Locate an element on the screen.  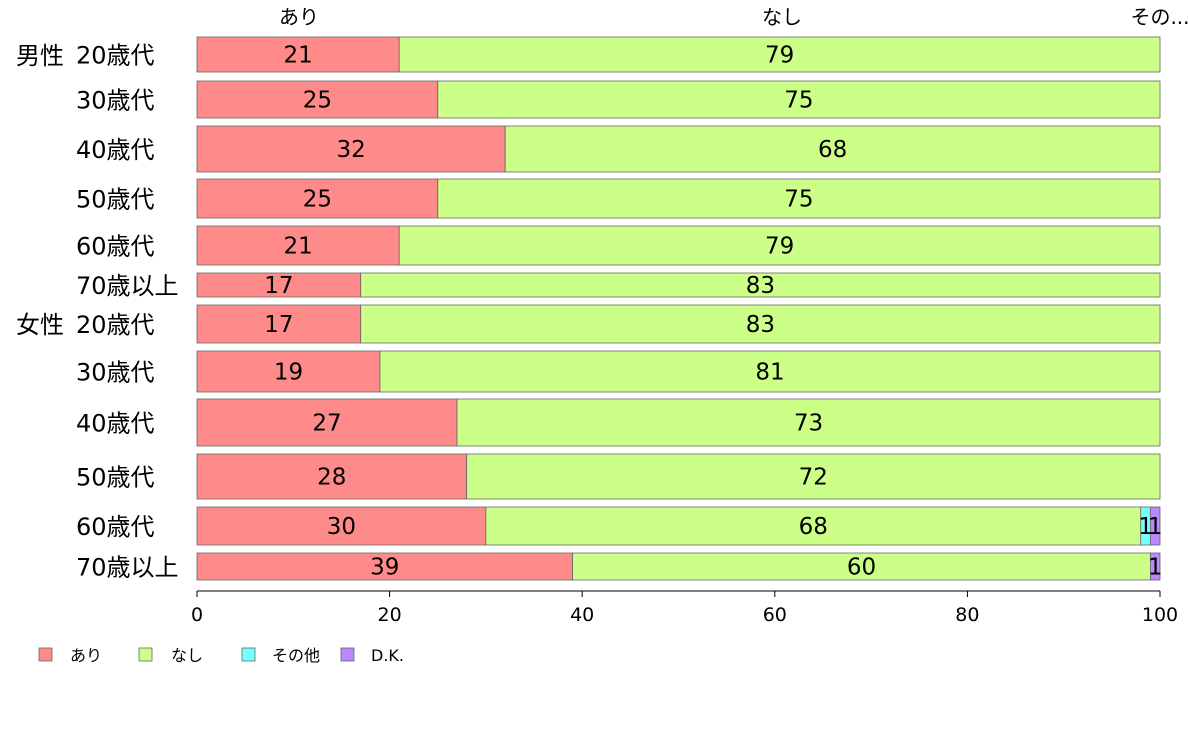
top-label-nashi: なし is located at coordinates (782, 17).